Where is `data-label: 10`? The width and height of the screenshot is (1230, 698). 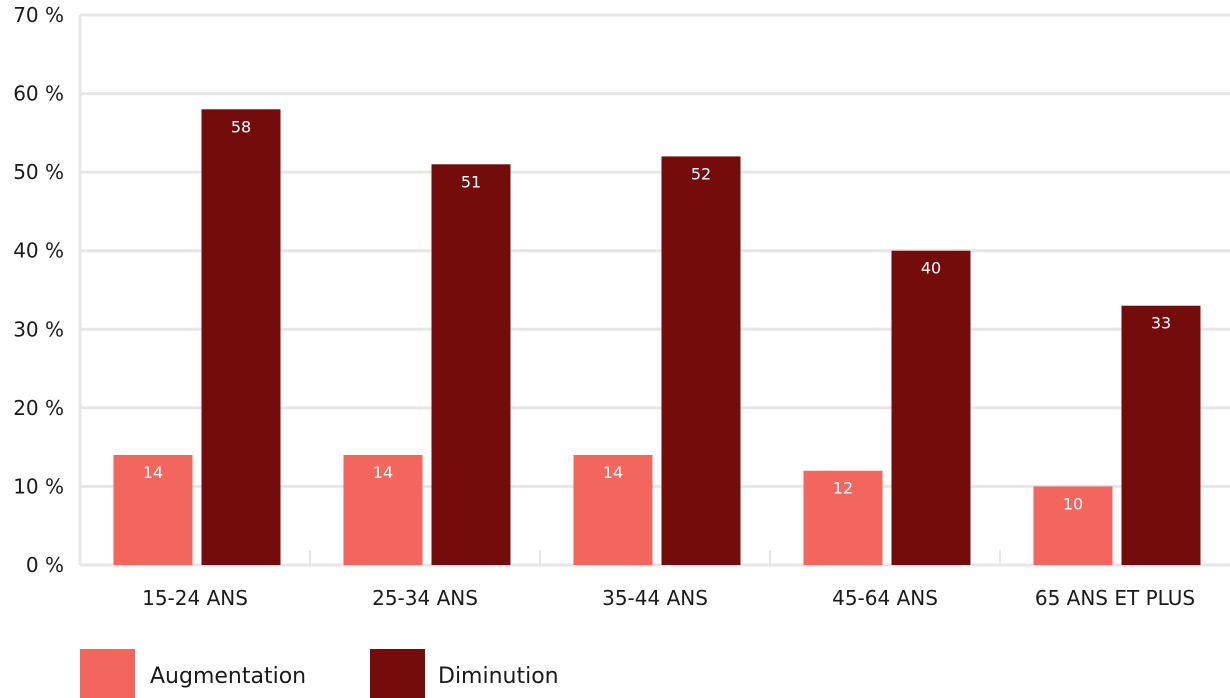 data-label: 10 is located at coordinates (1073, 503).